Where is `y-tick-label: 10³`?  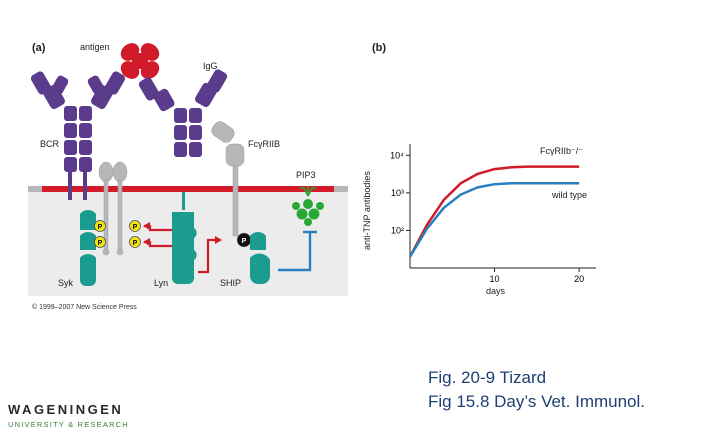
y-tick-label: 10³ is located at coordinates (397, 193).